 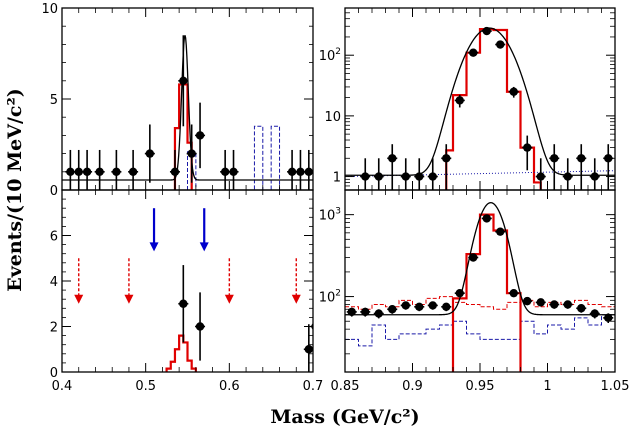 What do you see at coordinates (480, 386) in the screenshot?
I see `x-tick-label: 0.95` at bounding box center [480, 386].